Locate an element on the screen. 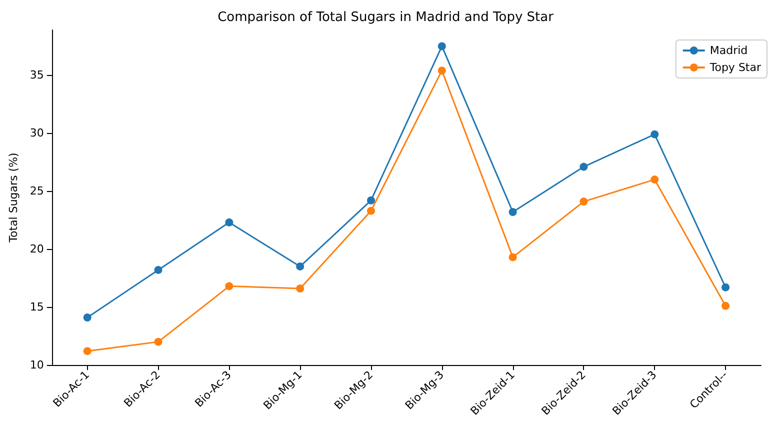  chart-title: Comparison of Total Sugars in Madrid and Topy Star is located at coordinates (386, 17).